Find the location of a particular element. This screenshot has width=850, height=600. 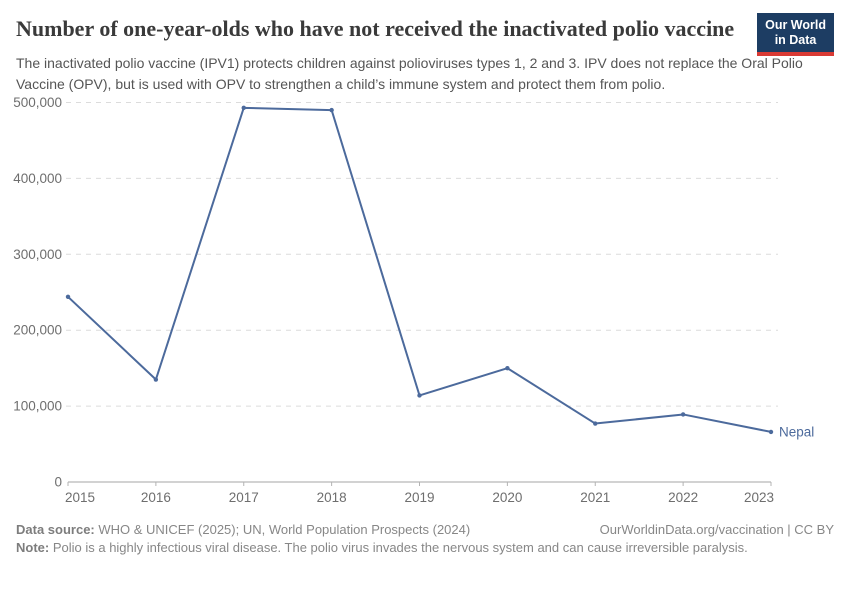

y-axis-label: 200,000 is located at coordinates (37, 329).